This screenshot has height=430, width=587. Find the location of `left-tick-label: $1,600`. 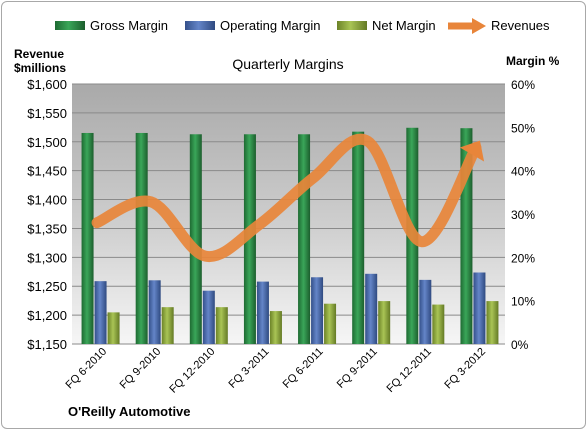

left-tick-label: $1,600 is located at coordinates (47, 84).